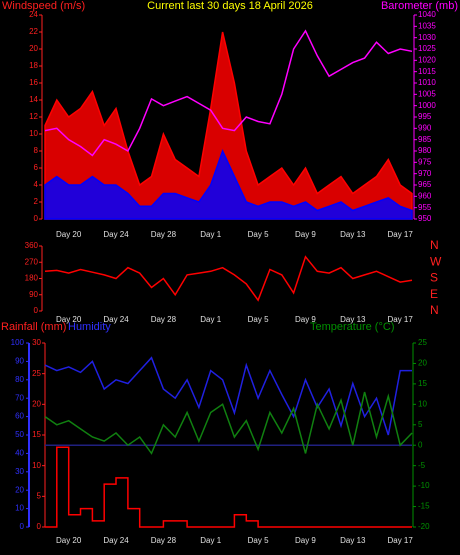  Describe the element at coordinates (425, 184) in the screenshot. I see `tick-label: 965` at that location.